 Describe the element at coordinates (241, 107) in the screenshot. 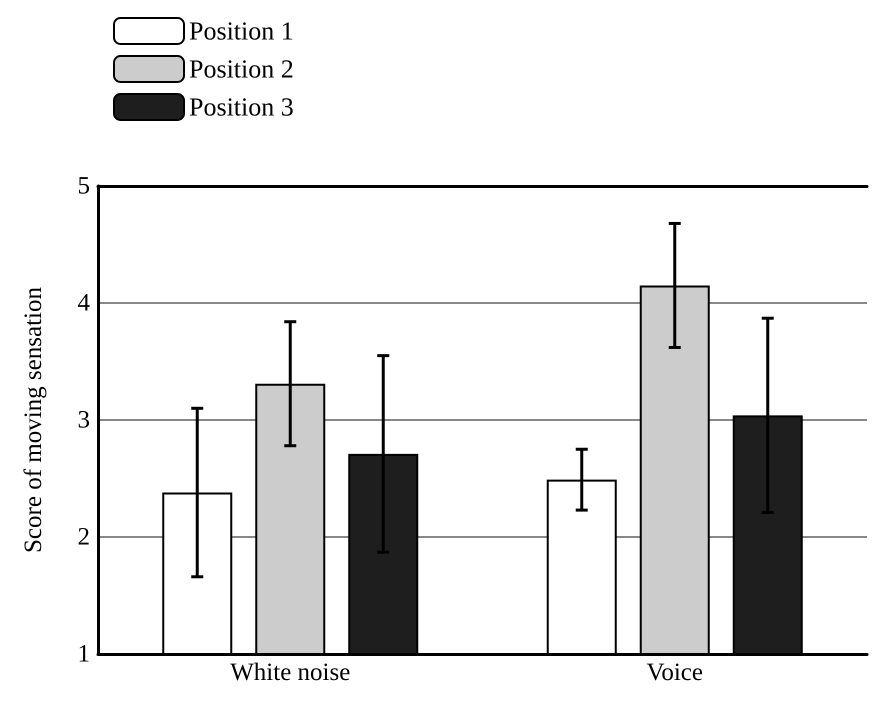

I see `legend-label: Position 3` at that location.